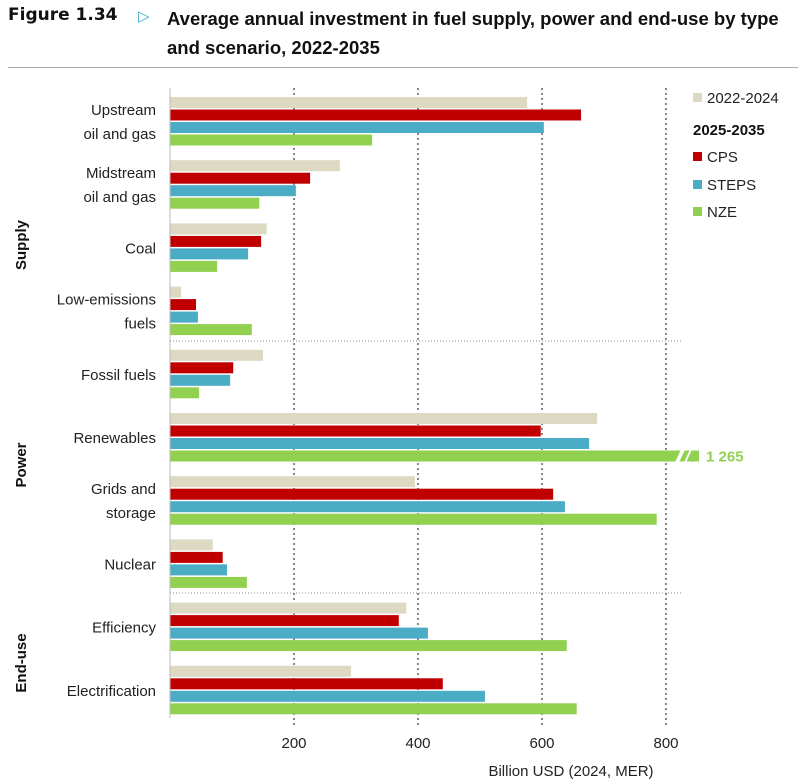  Describe the element at coordinates (541, 743) in the screenshot. I see `x-tick-label: 600` at that location.